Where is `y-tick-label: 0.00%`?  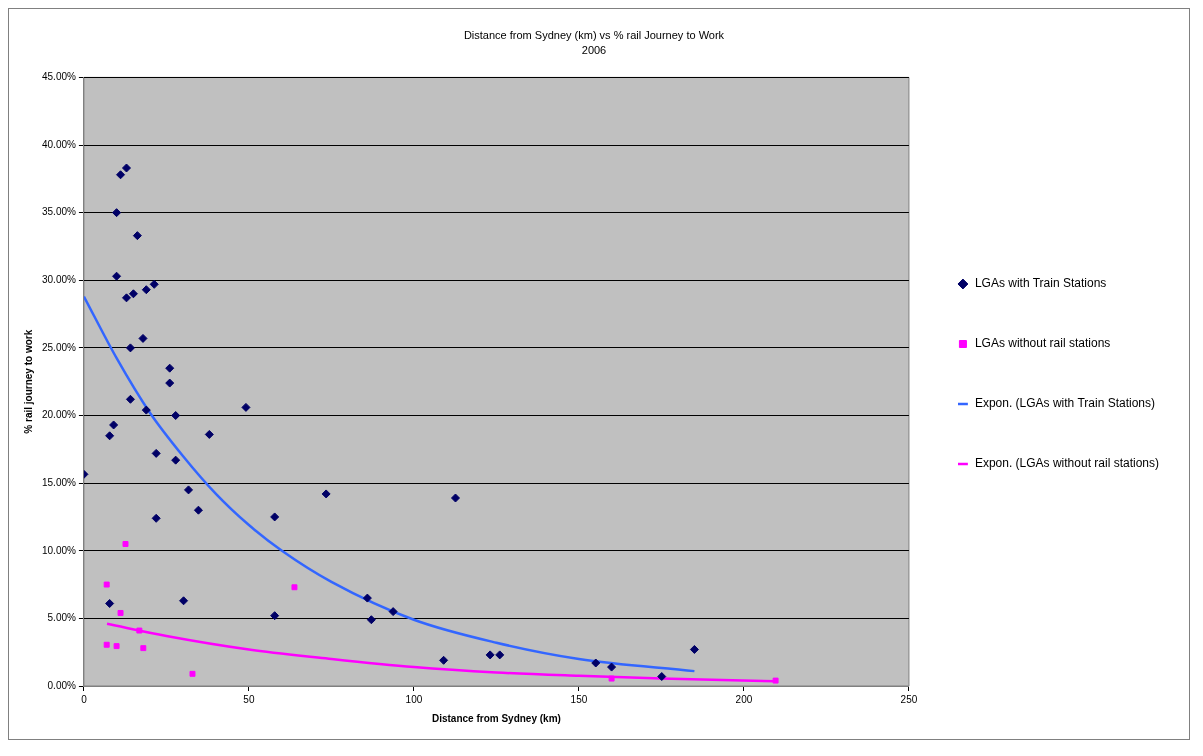 y-tick-label: 0.00% is located at coordinates (62, 685).